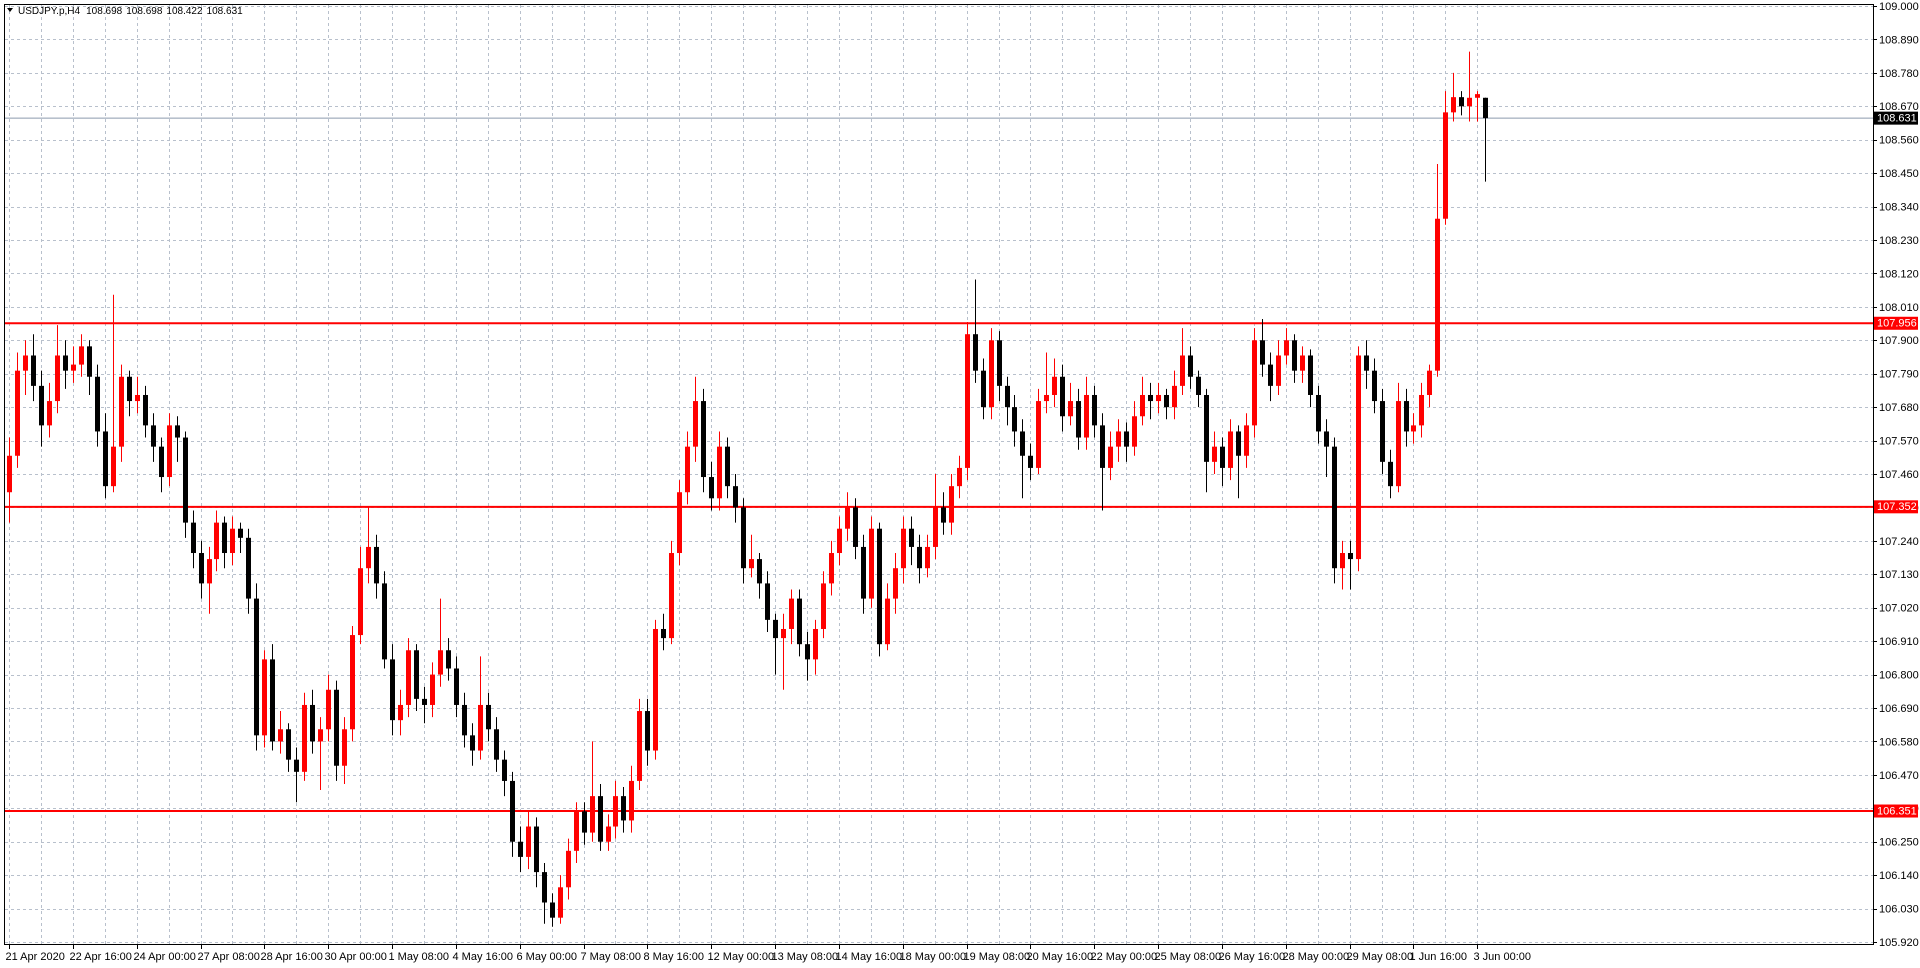  I want to click on y-tick-label: 107.240, so click(1899, 542).